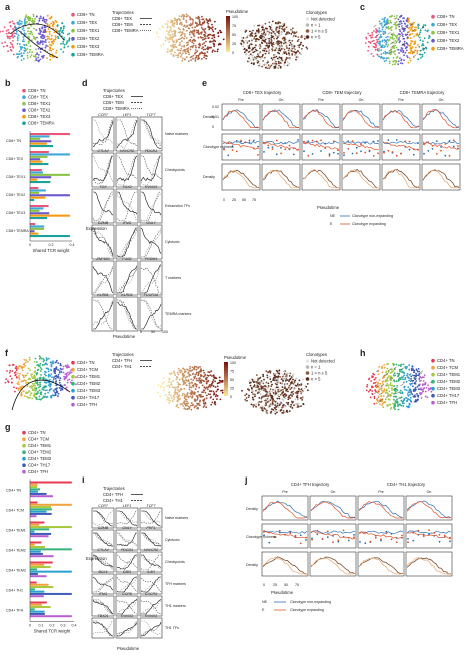 Image resolution: width=471 pixels, height=659 pixels. I want to click on e-condition: On, so click(361, 100).